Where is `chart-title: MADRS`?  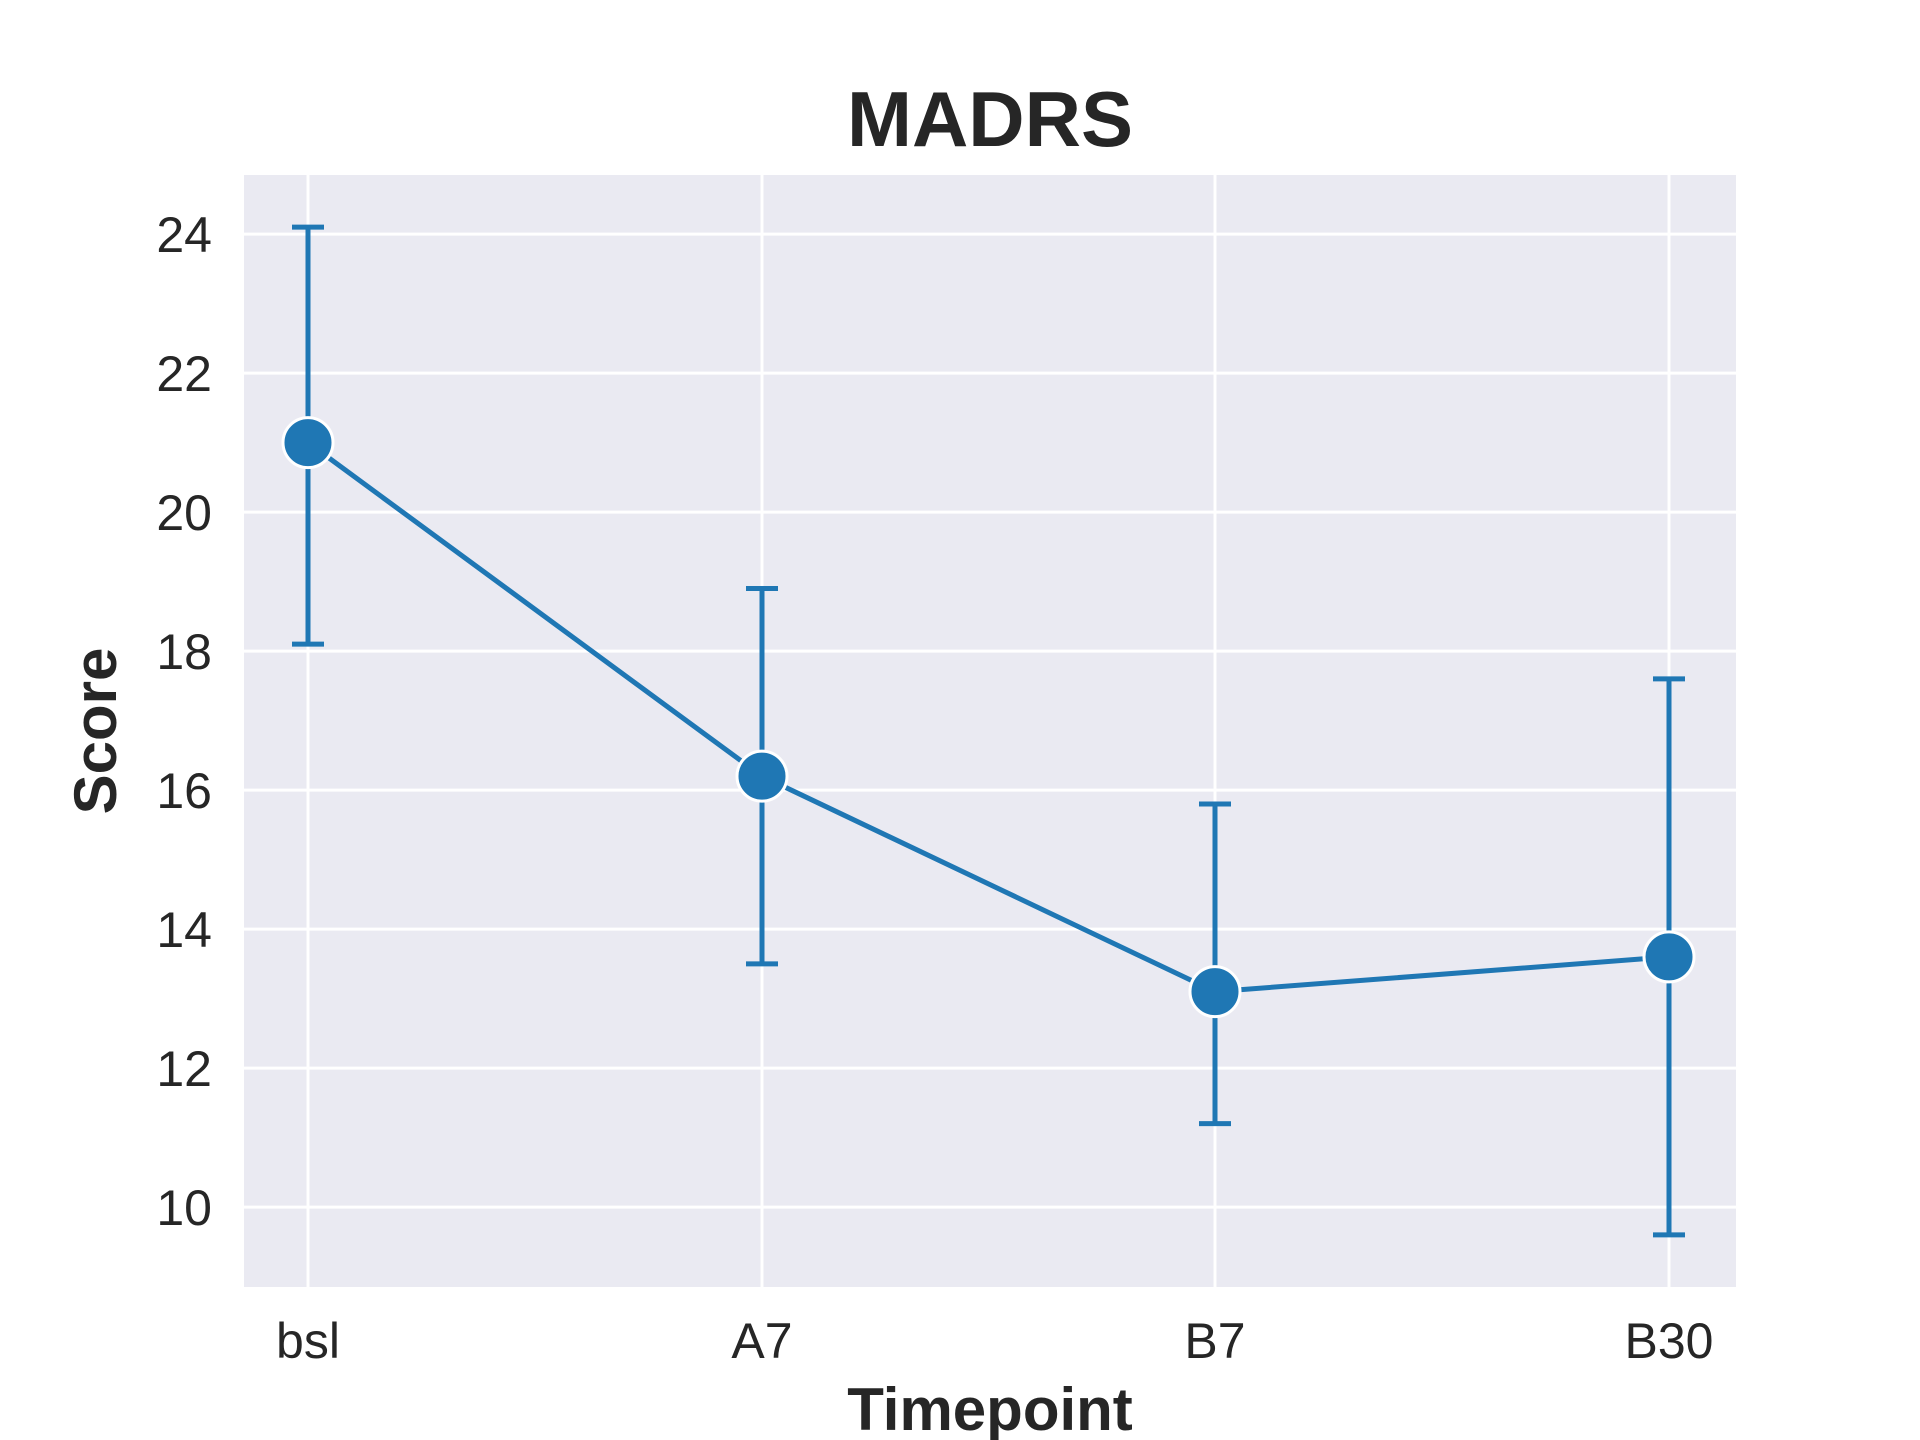
chart-title: MADRS is located at coordinates (990, 119).